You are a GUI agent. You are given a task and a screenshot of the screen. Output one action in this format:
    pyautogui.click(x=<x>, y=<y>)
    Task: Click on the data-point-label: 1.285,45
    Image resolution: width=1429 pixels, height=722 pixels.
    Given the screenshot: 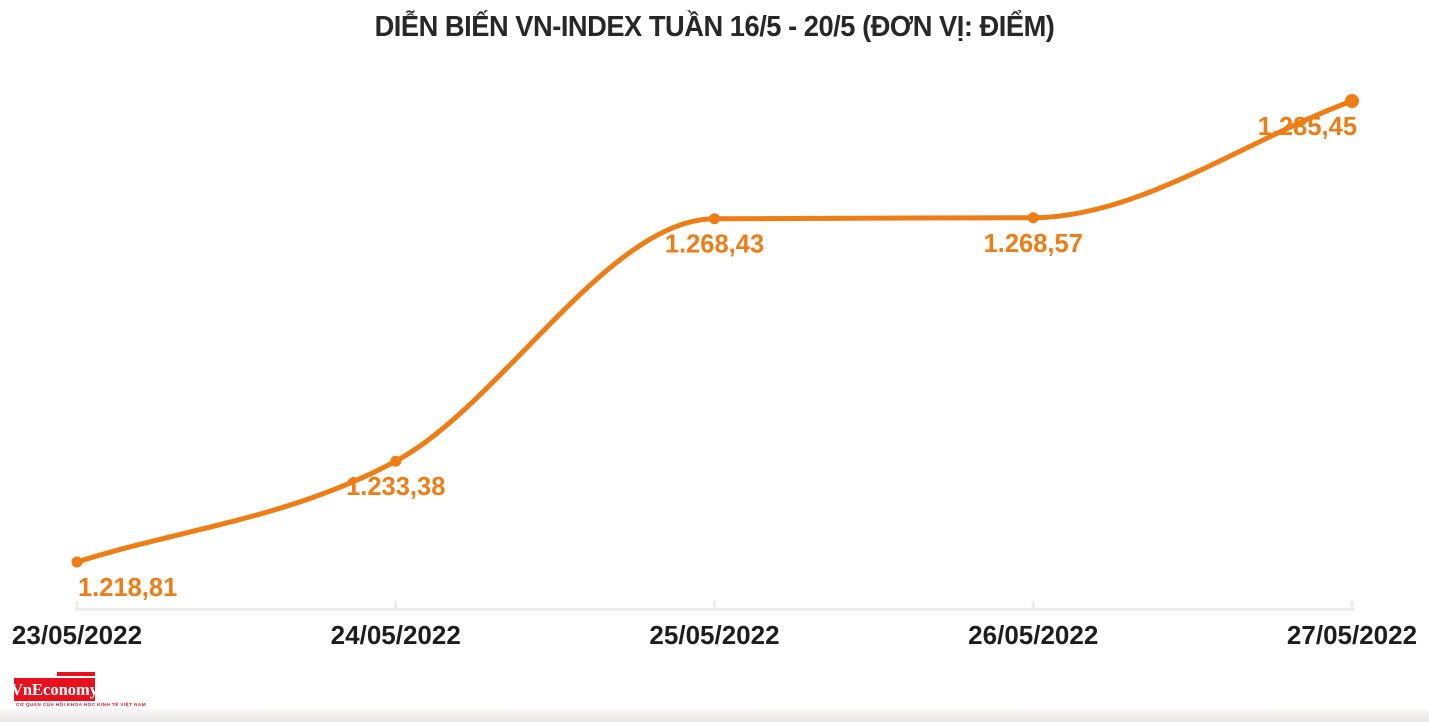 What is the action you would take?
    pyautogui.click(x=1307, y=127)
    